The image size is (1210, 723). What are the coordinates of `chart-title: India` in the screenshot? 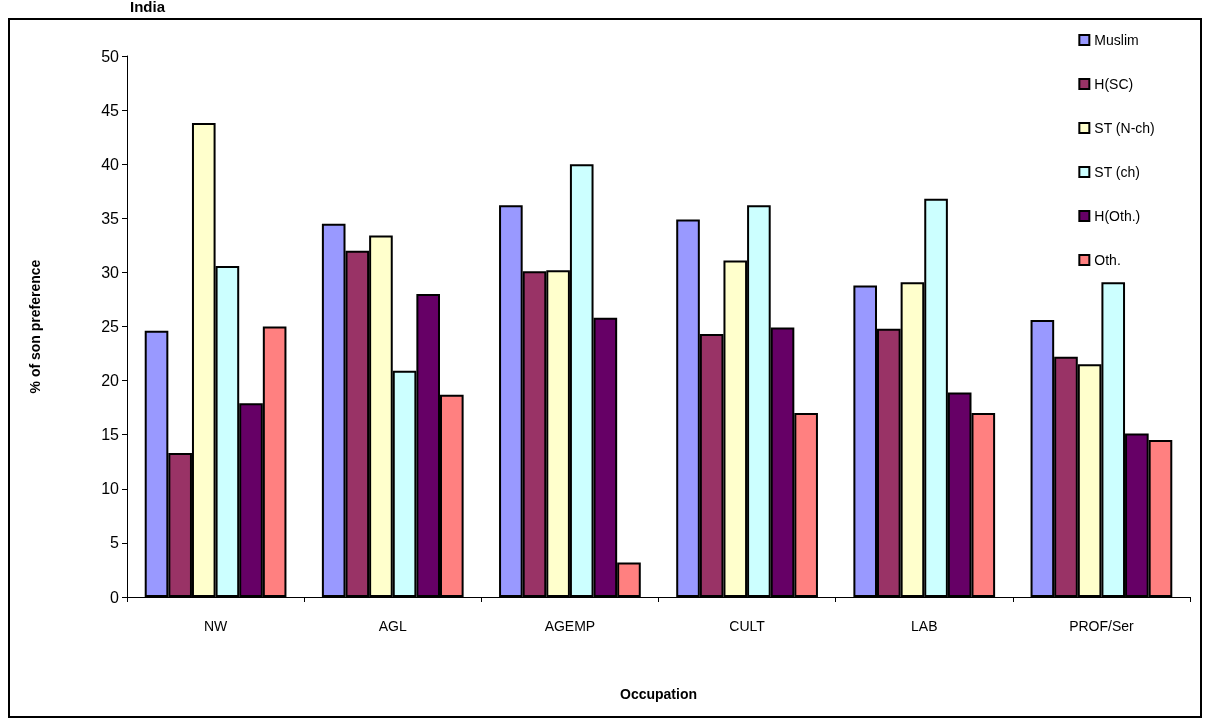 It's located at (148, 7).